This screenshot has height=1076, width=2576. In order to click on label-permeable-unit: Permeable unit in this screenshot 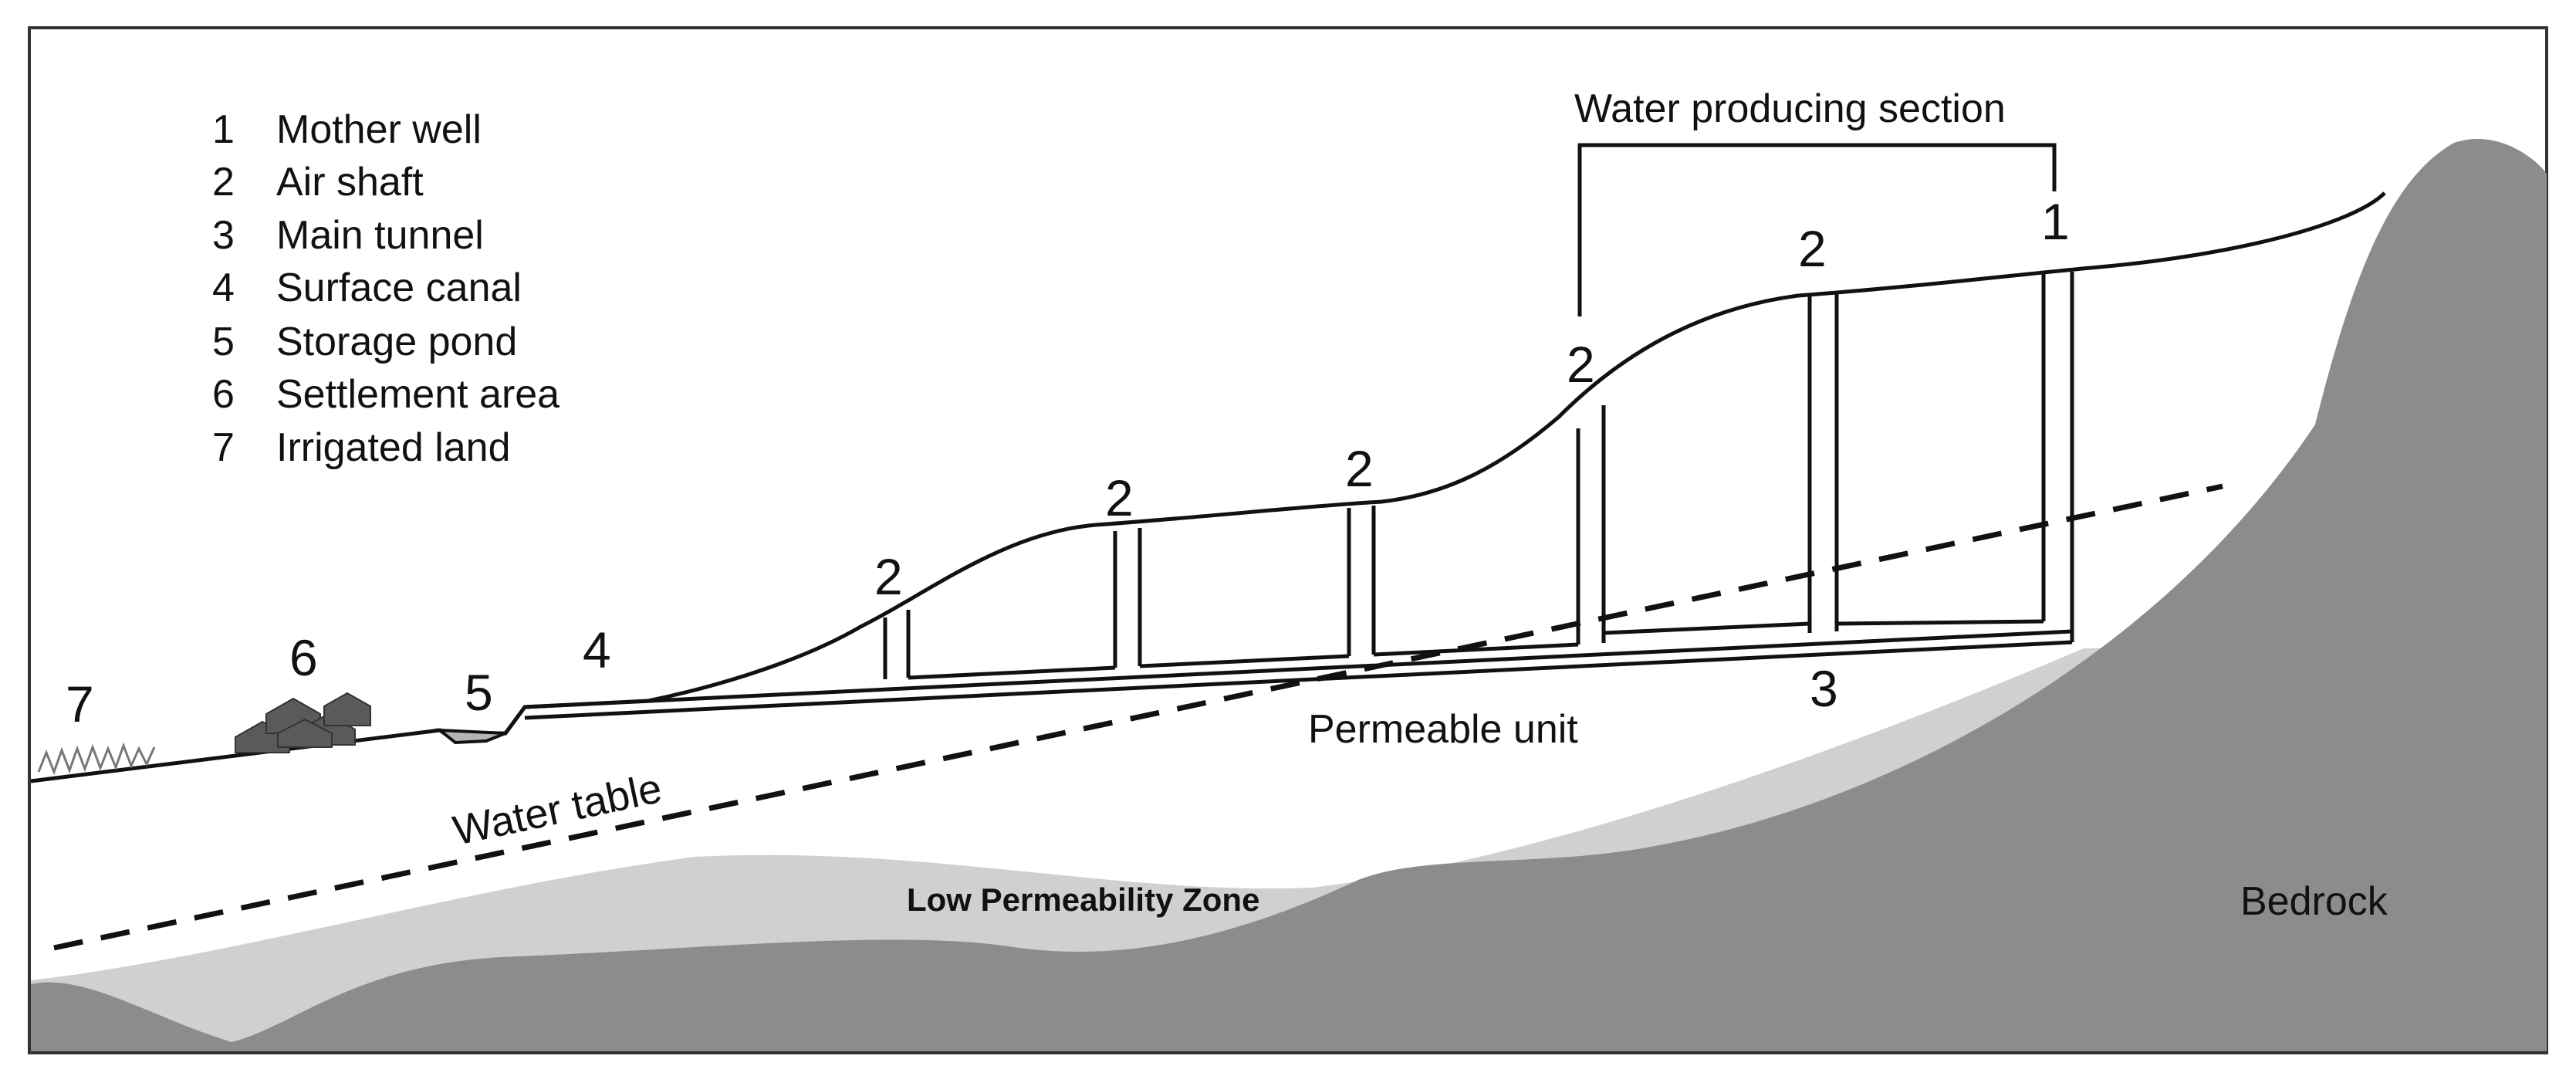, I will do `click(1443, 729)`.